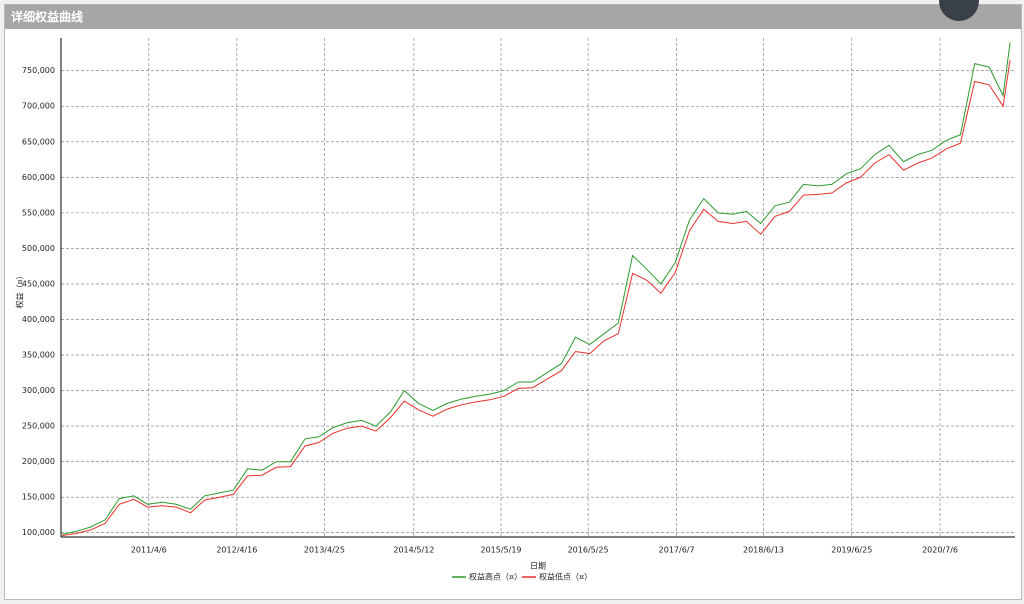  I want to click on x-tick-label: 2018/6/13, so click(763, 550).